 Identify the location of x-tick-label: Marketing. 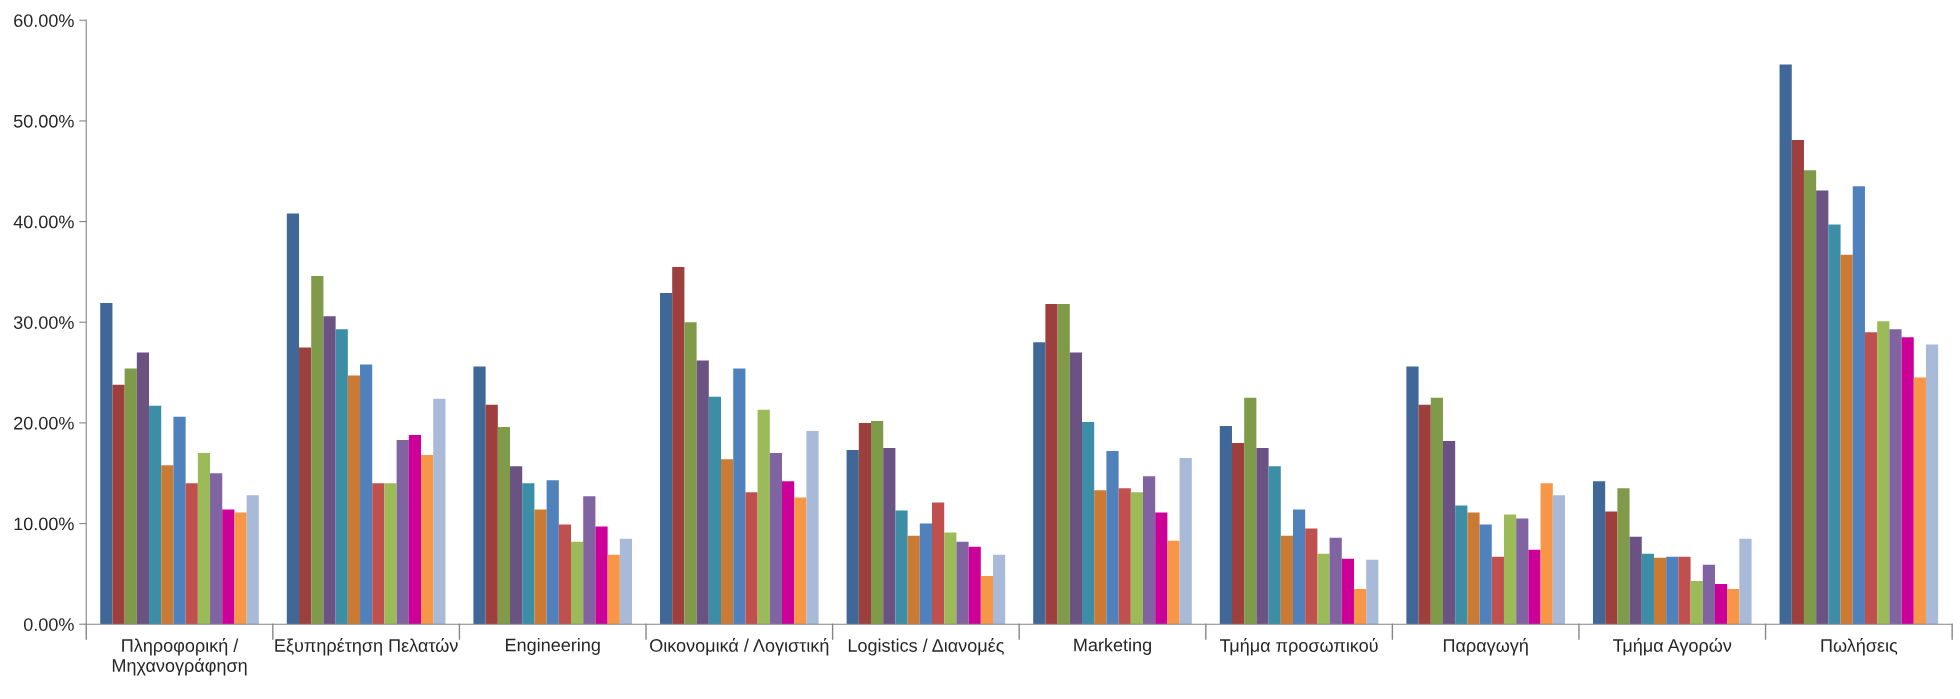
(1112, 646).